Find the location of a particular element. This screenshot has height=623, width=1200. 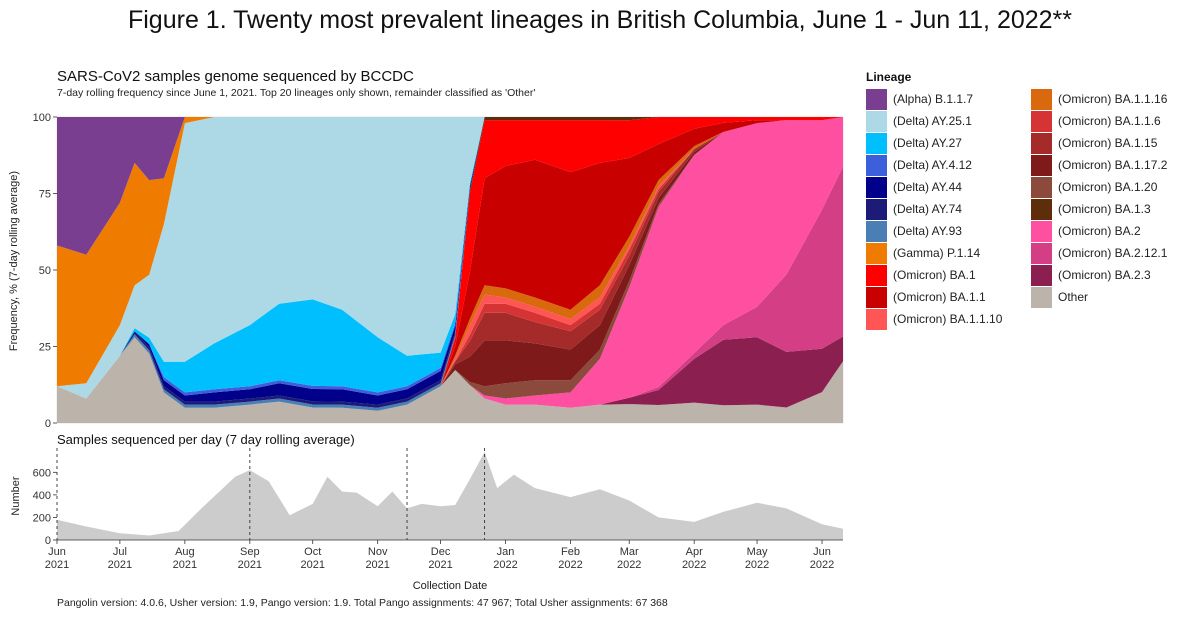

x-tick-month-label: Jun is located at coordinates (822, 552).